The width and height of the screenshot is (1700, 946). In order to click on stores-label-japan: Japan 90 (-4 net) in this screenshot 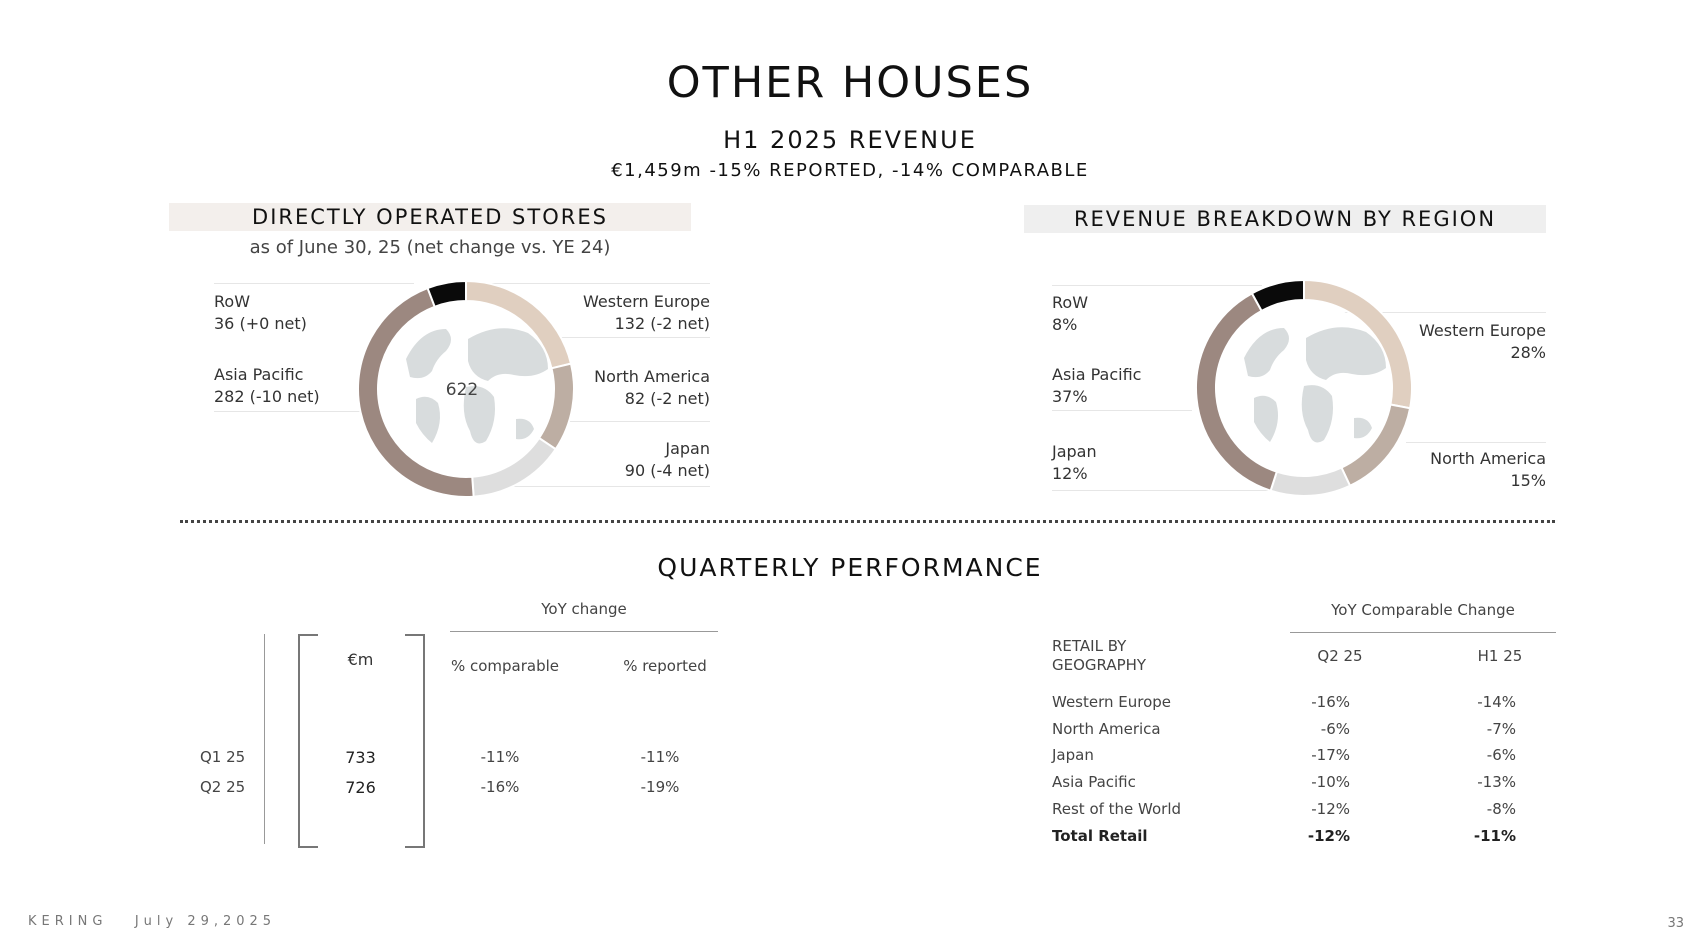, I will do `click(667, 459)`.